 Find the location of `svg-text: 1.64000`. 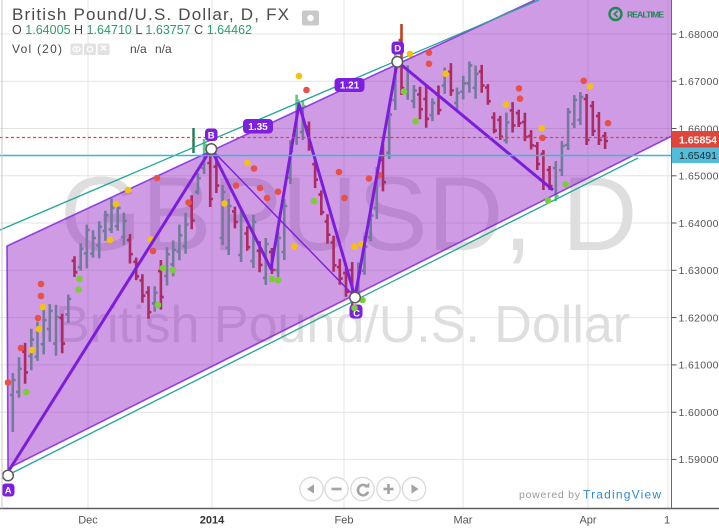

svg-text: 1.64000 is located at coordinates (699, 224).